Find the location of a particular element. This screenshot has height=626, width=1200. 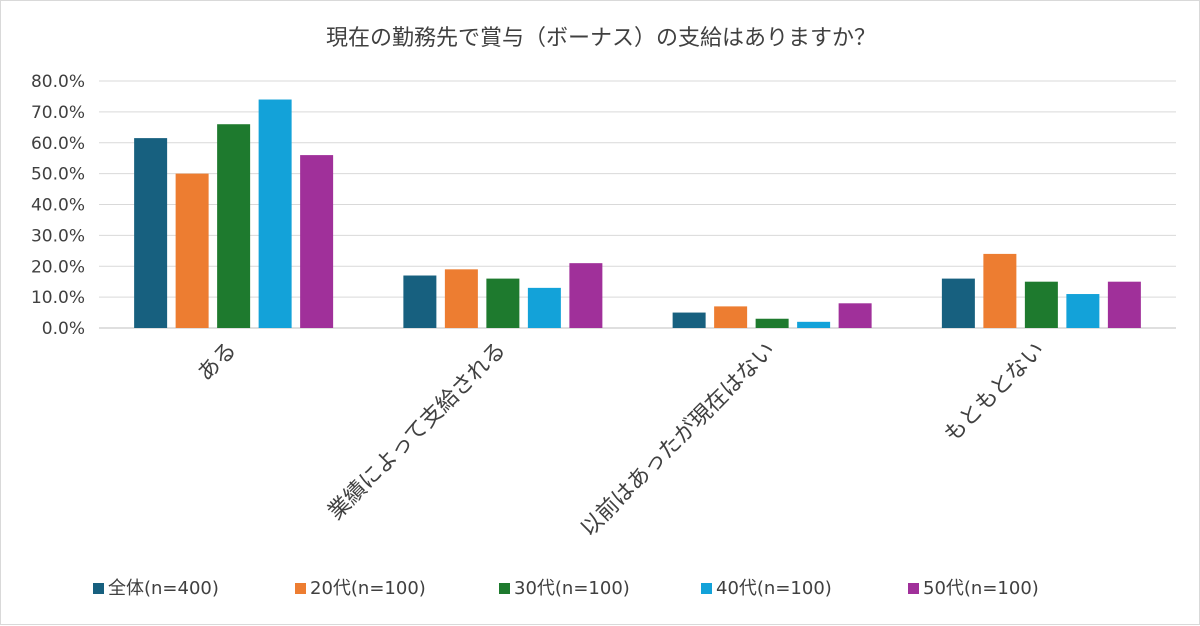

legend-label: 30代(n=100) is located at coordinates (572, 588).